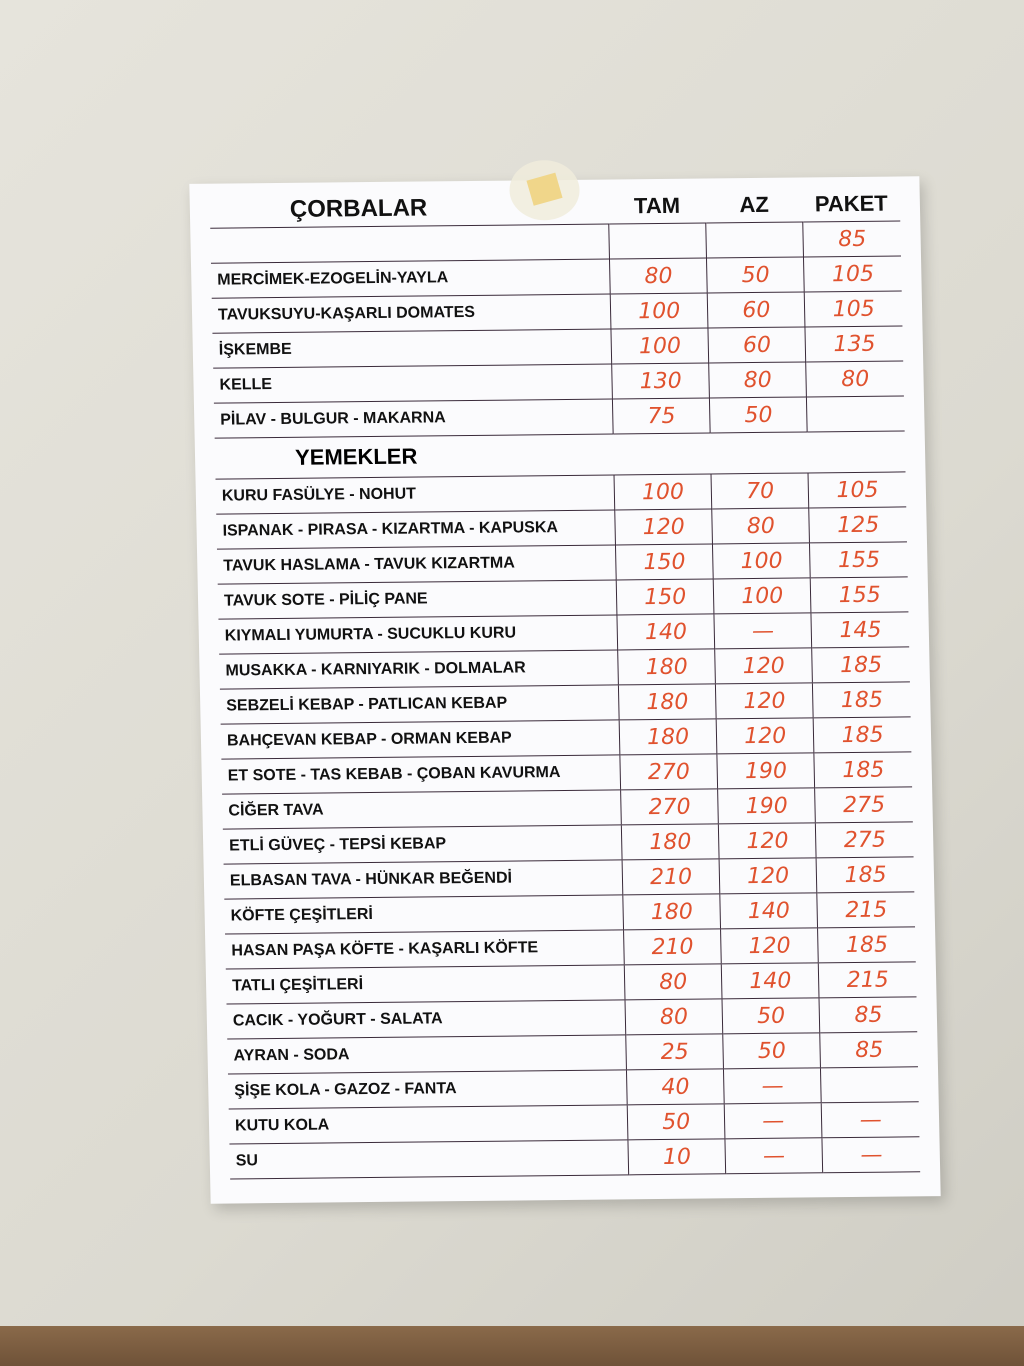 This screenshot has height=1366, width=1024. Describe the element at coordinates (427, 1054) in the screenshot. I see `item-name: AYRAN - SODA` at that location.